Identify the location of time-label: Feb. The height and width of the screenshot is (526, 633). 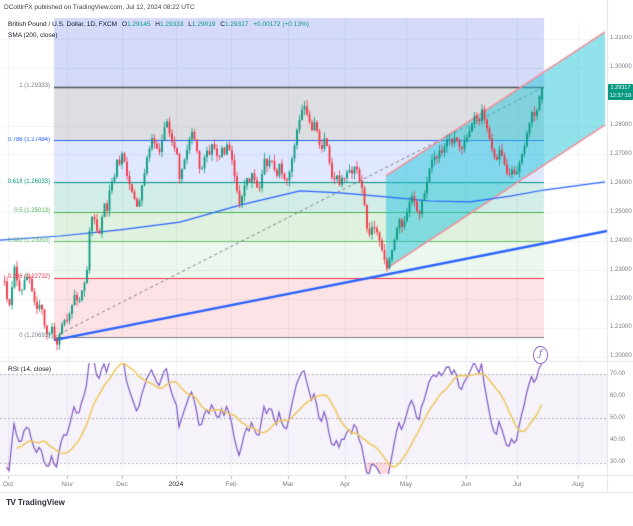
(231, 484).